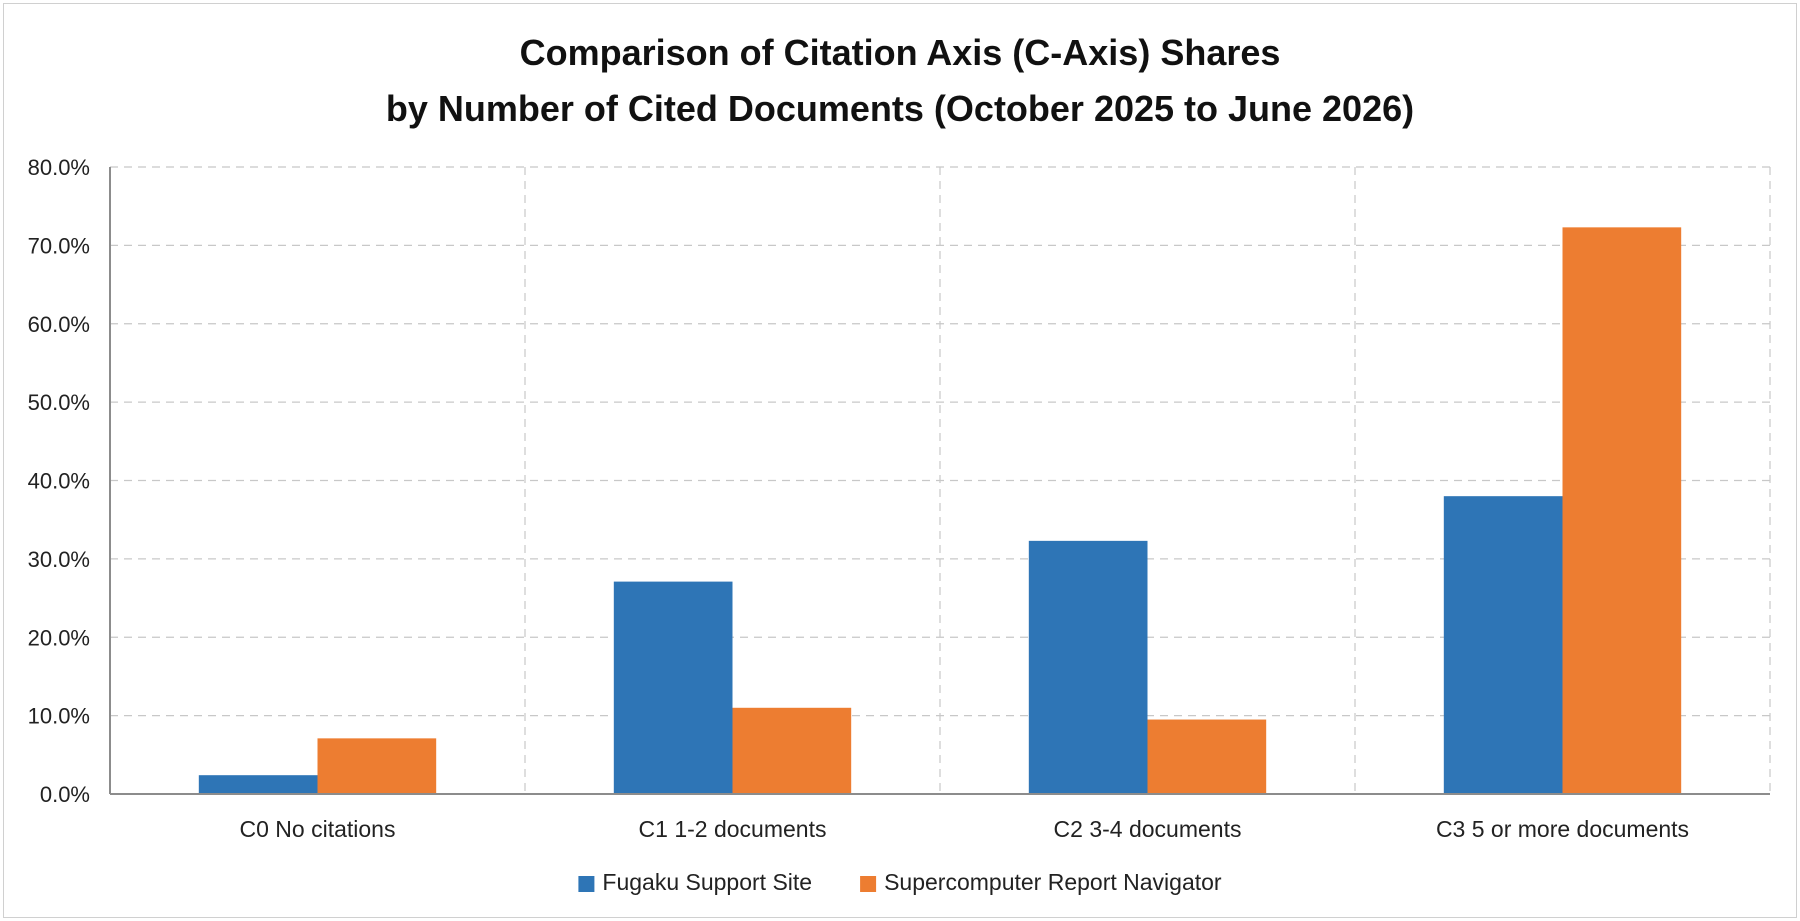 The width and height of the screenshot is (1800, 921). Describe the element at coordinates (1562, 829) in the screenshot. I see `x-category-label: C3 5 or more documents` at that location.